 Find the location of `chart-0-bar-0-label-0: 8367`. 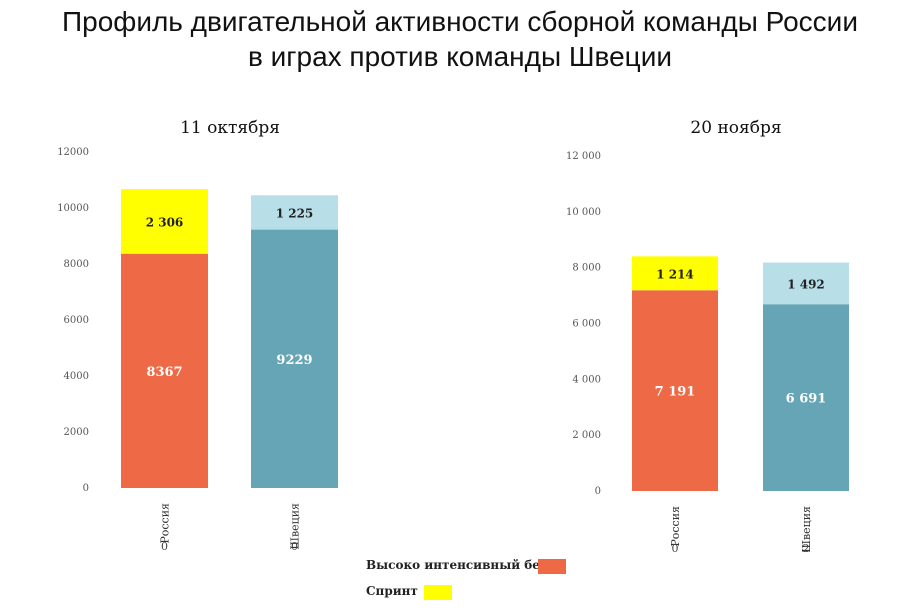

chart-0-bar-0-label-0: 8367 is located at coordinates (164, 372).